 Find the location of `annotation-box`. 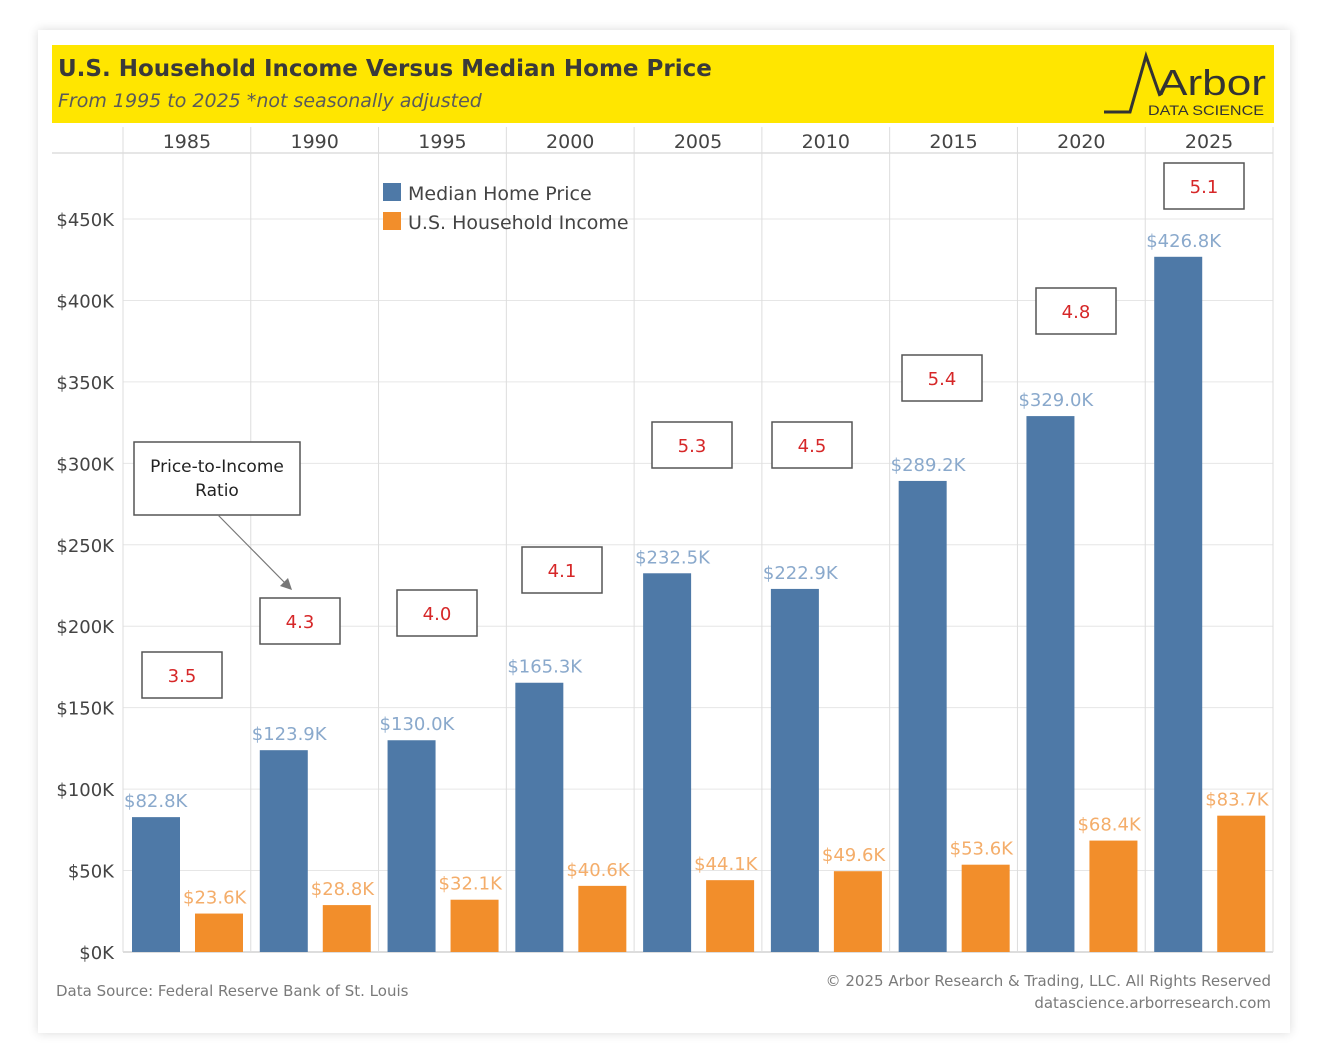

annotation-box is located at coordinates (217, 478).